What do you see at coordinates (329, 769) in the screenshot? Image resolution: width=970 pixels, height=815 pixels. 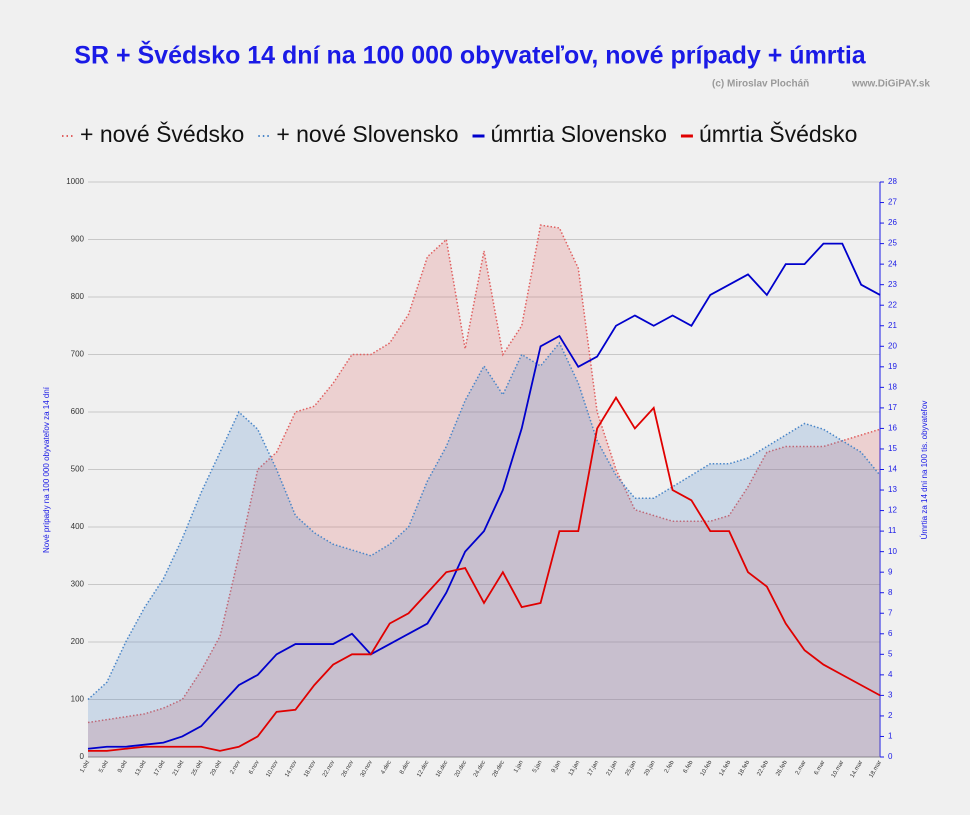 I see `x-tick-label: 22.nov` at bounding box center [329, 769].